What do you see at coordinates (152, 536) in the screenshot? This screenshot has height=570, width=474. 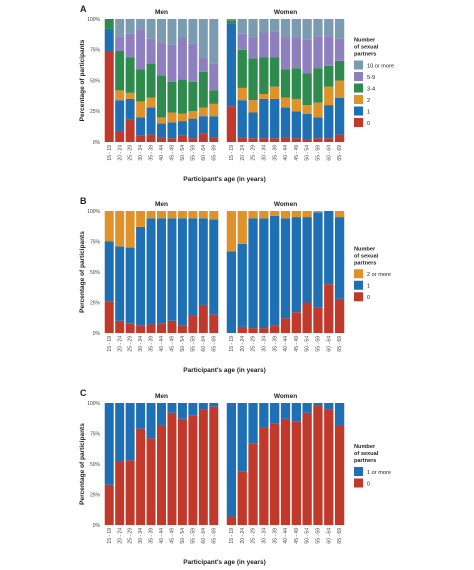 I see `x-tick-label: 35 - 39` at bounding box center [152, 536].